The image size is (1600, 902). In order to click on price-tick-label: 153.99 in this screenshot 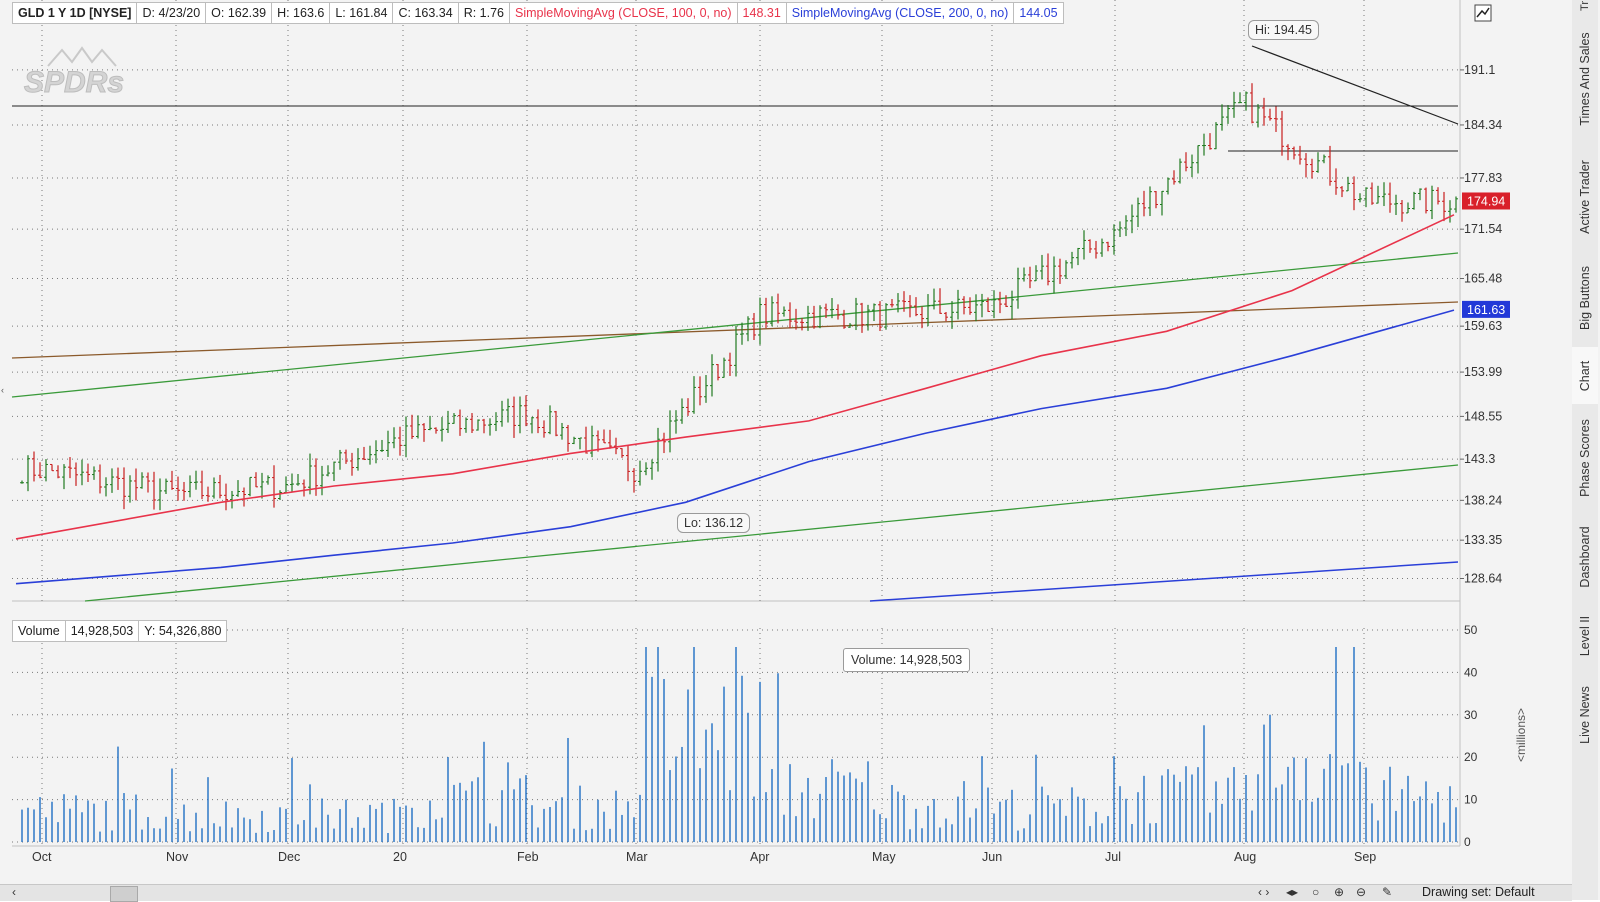, I will do `click(1483, 372)`.